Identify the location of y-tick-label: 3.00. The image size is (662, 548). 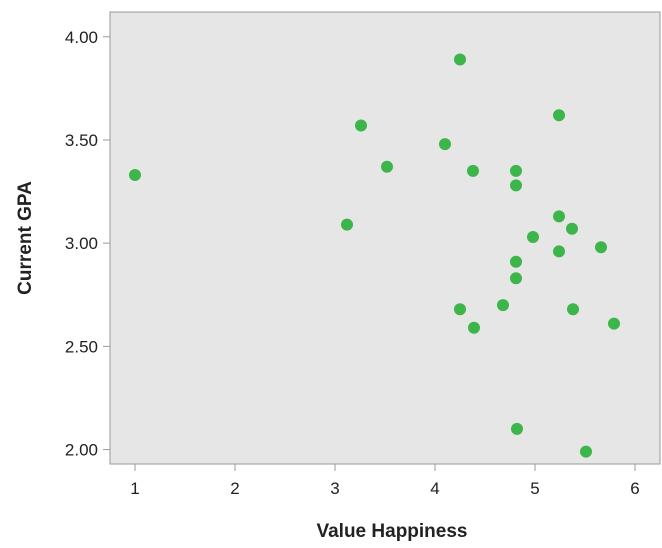
(81, 243).